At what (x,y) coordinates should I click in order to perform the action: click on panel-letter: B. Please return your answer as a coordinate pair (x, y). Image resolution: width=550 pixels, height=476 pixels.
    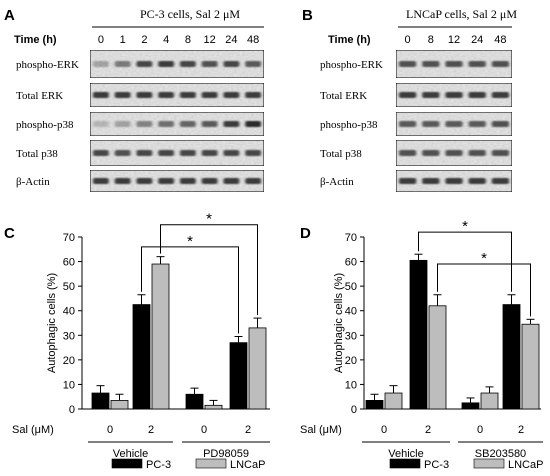
    Looking at the image, I should click on (307, 15).